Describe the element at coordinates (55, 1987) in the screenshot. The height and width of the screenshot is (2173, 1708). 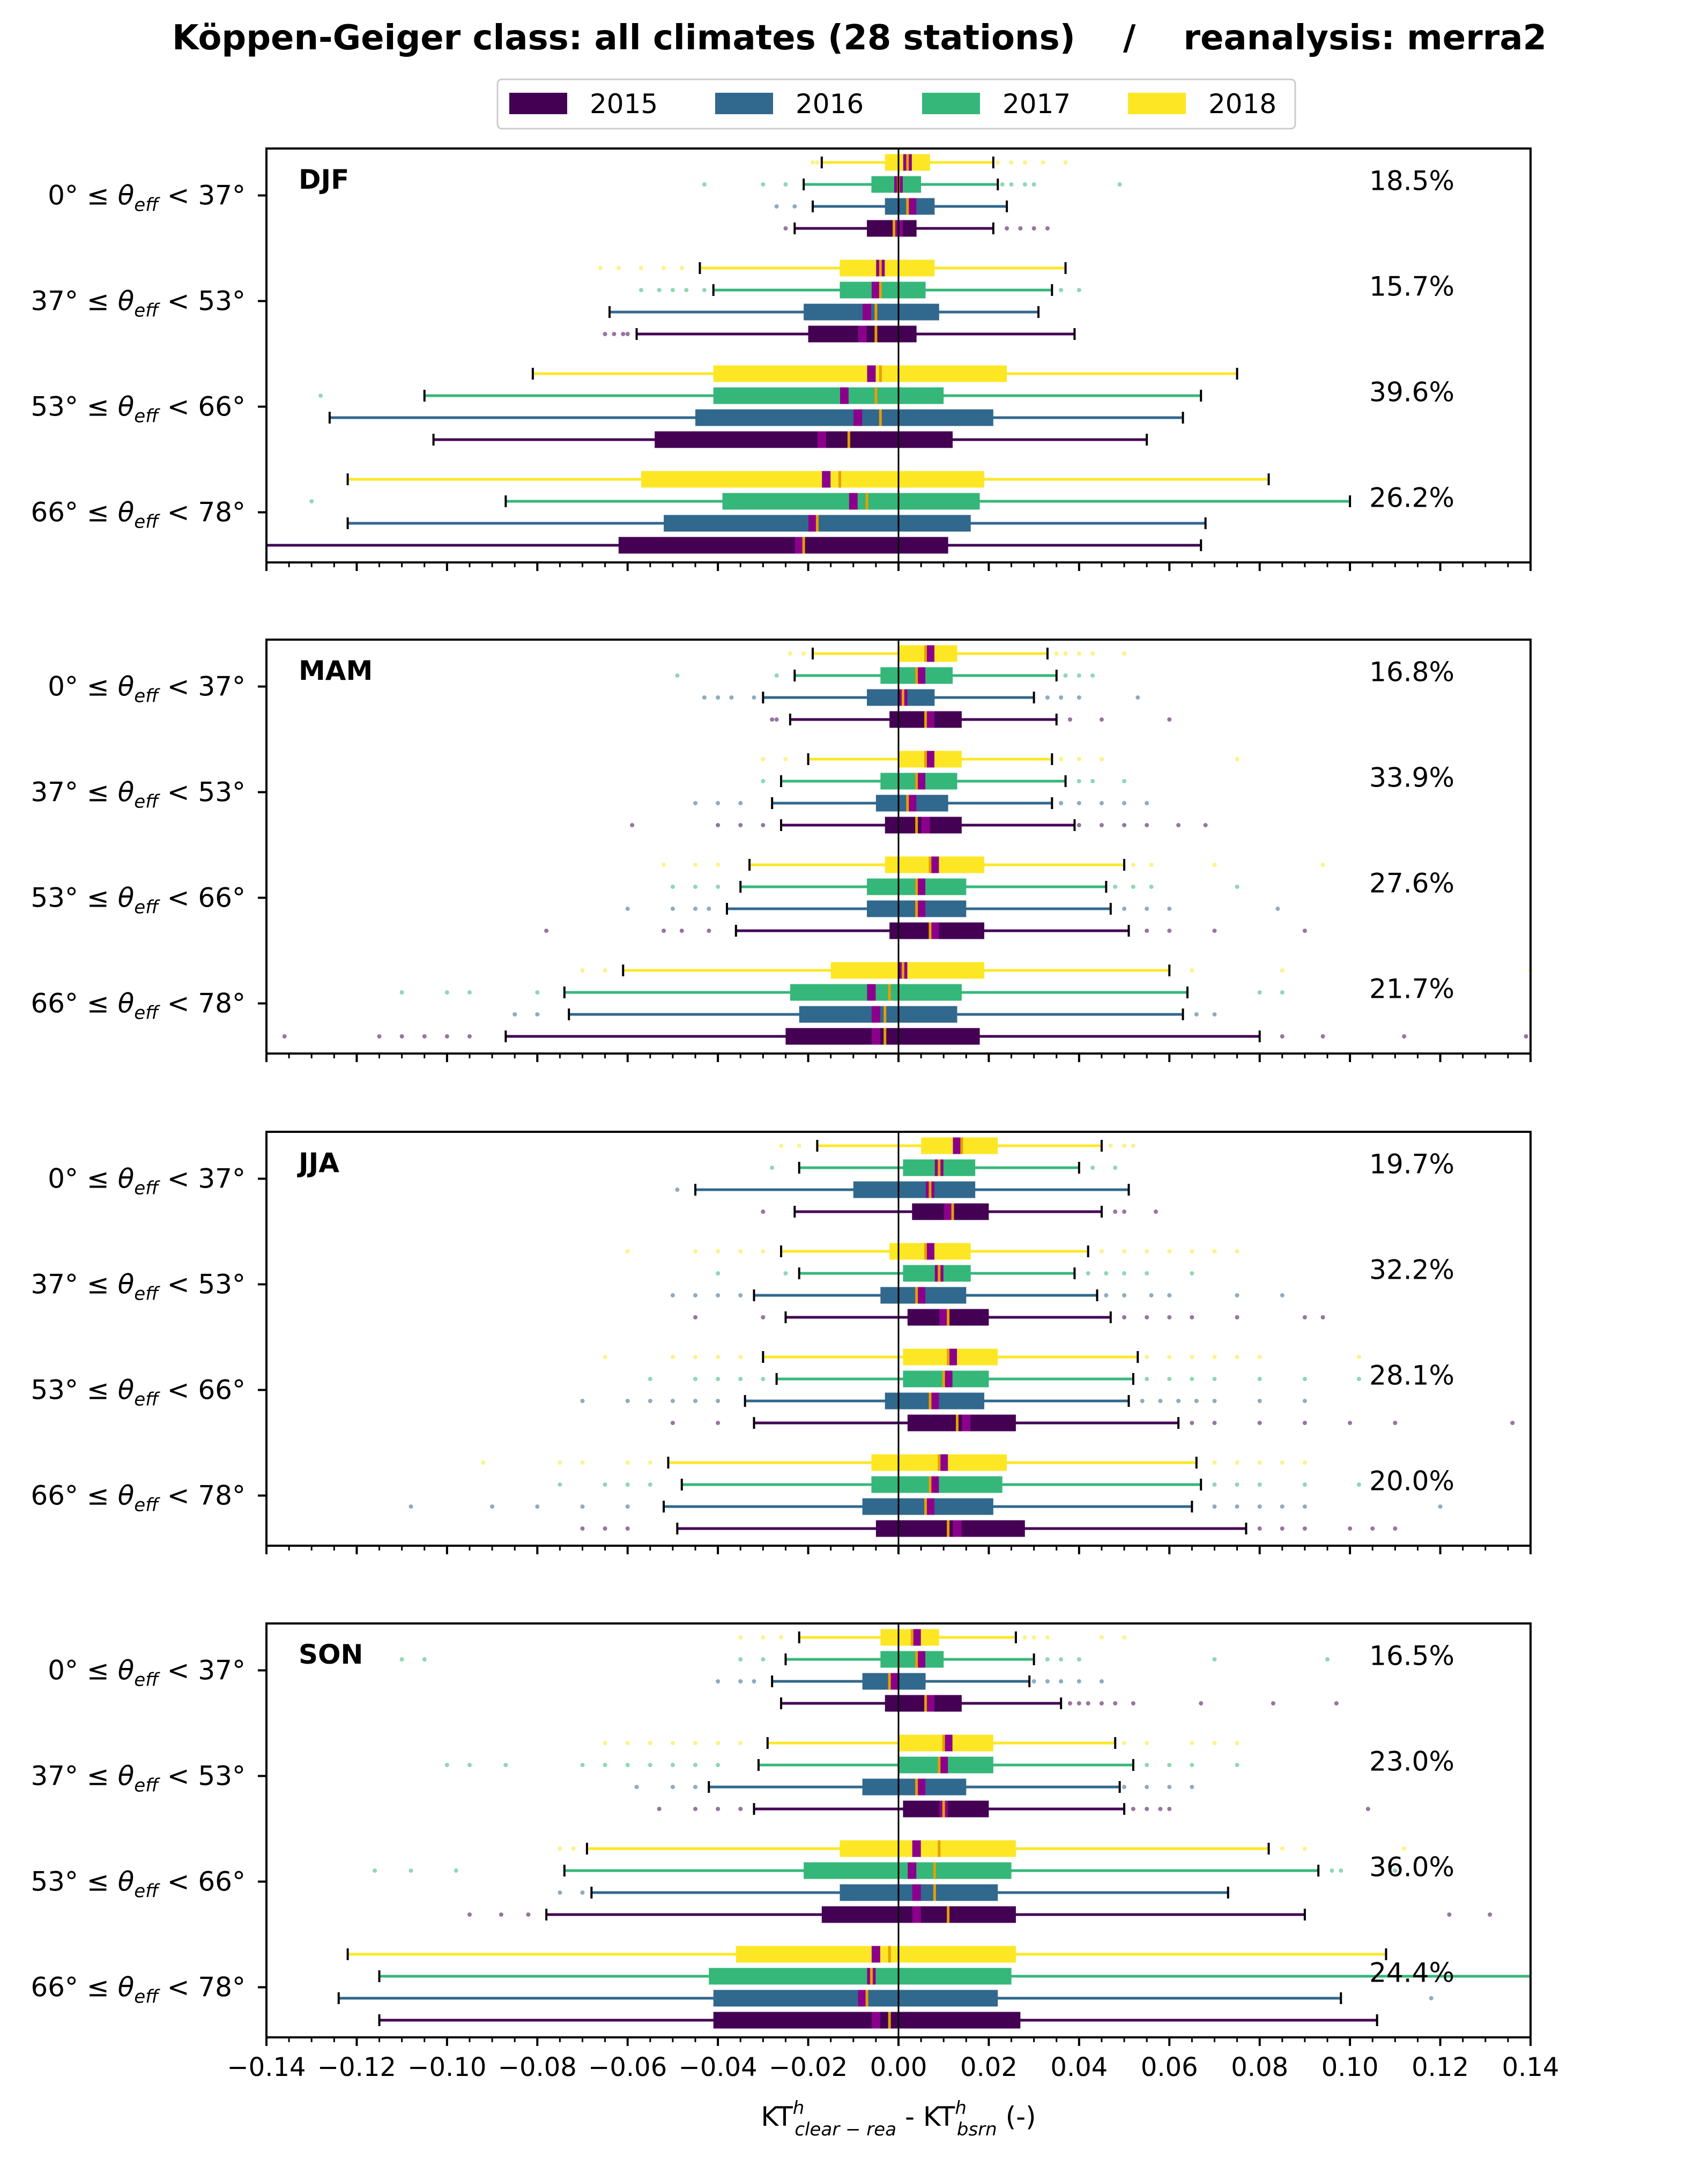
I see `y-label-lower: 66°` at that location.